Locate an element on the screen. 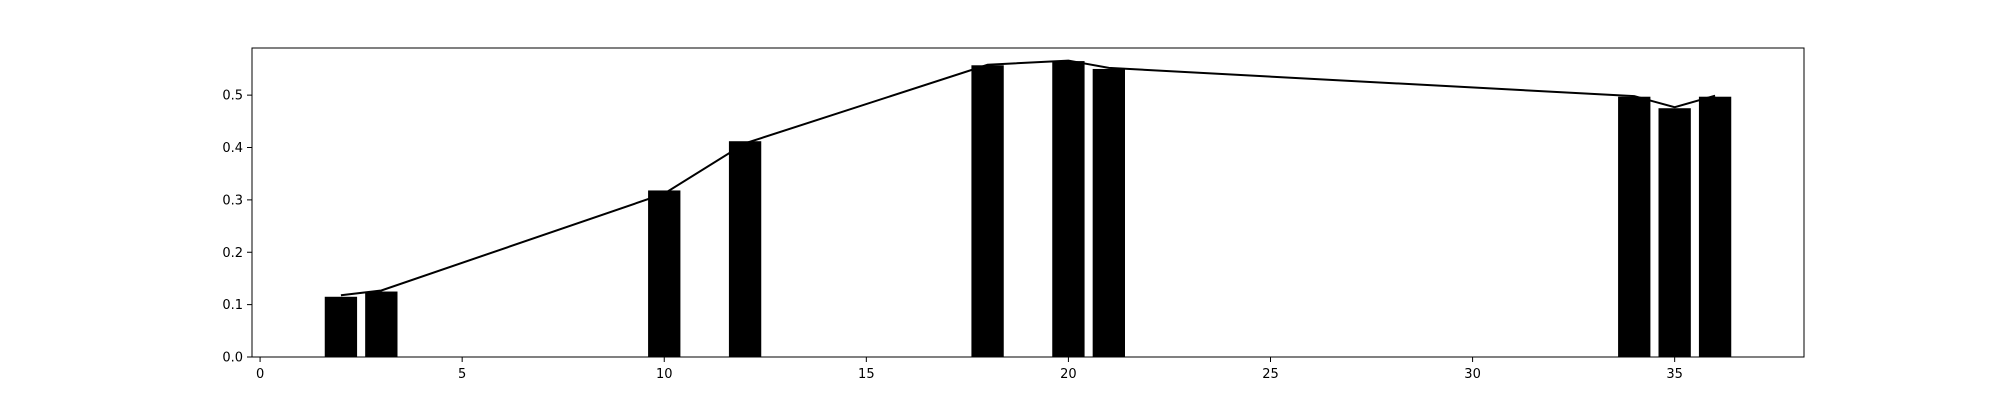 The width and height of the screenshot is (2000, 404). x-tick-label-35: 35 is located at coordinates (1674, 374).